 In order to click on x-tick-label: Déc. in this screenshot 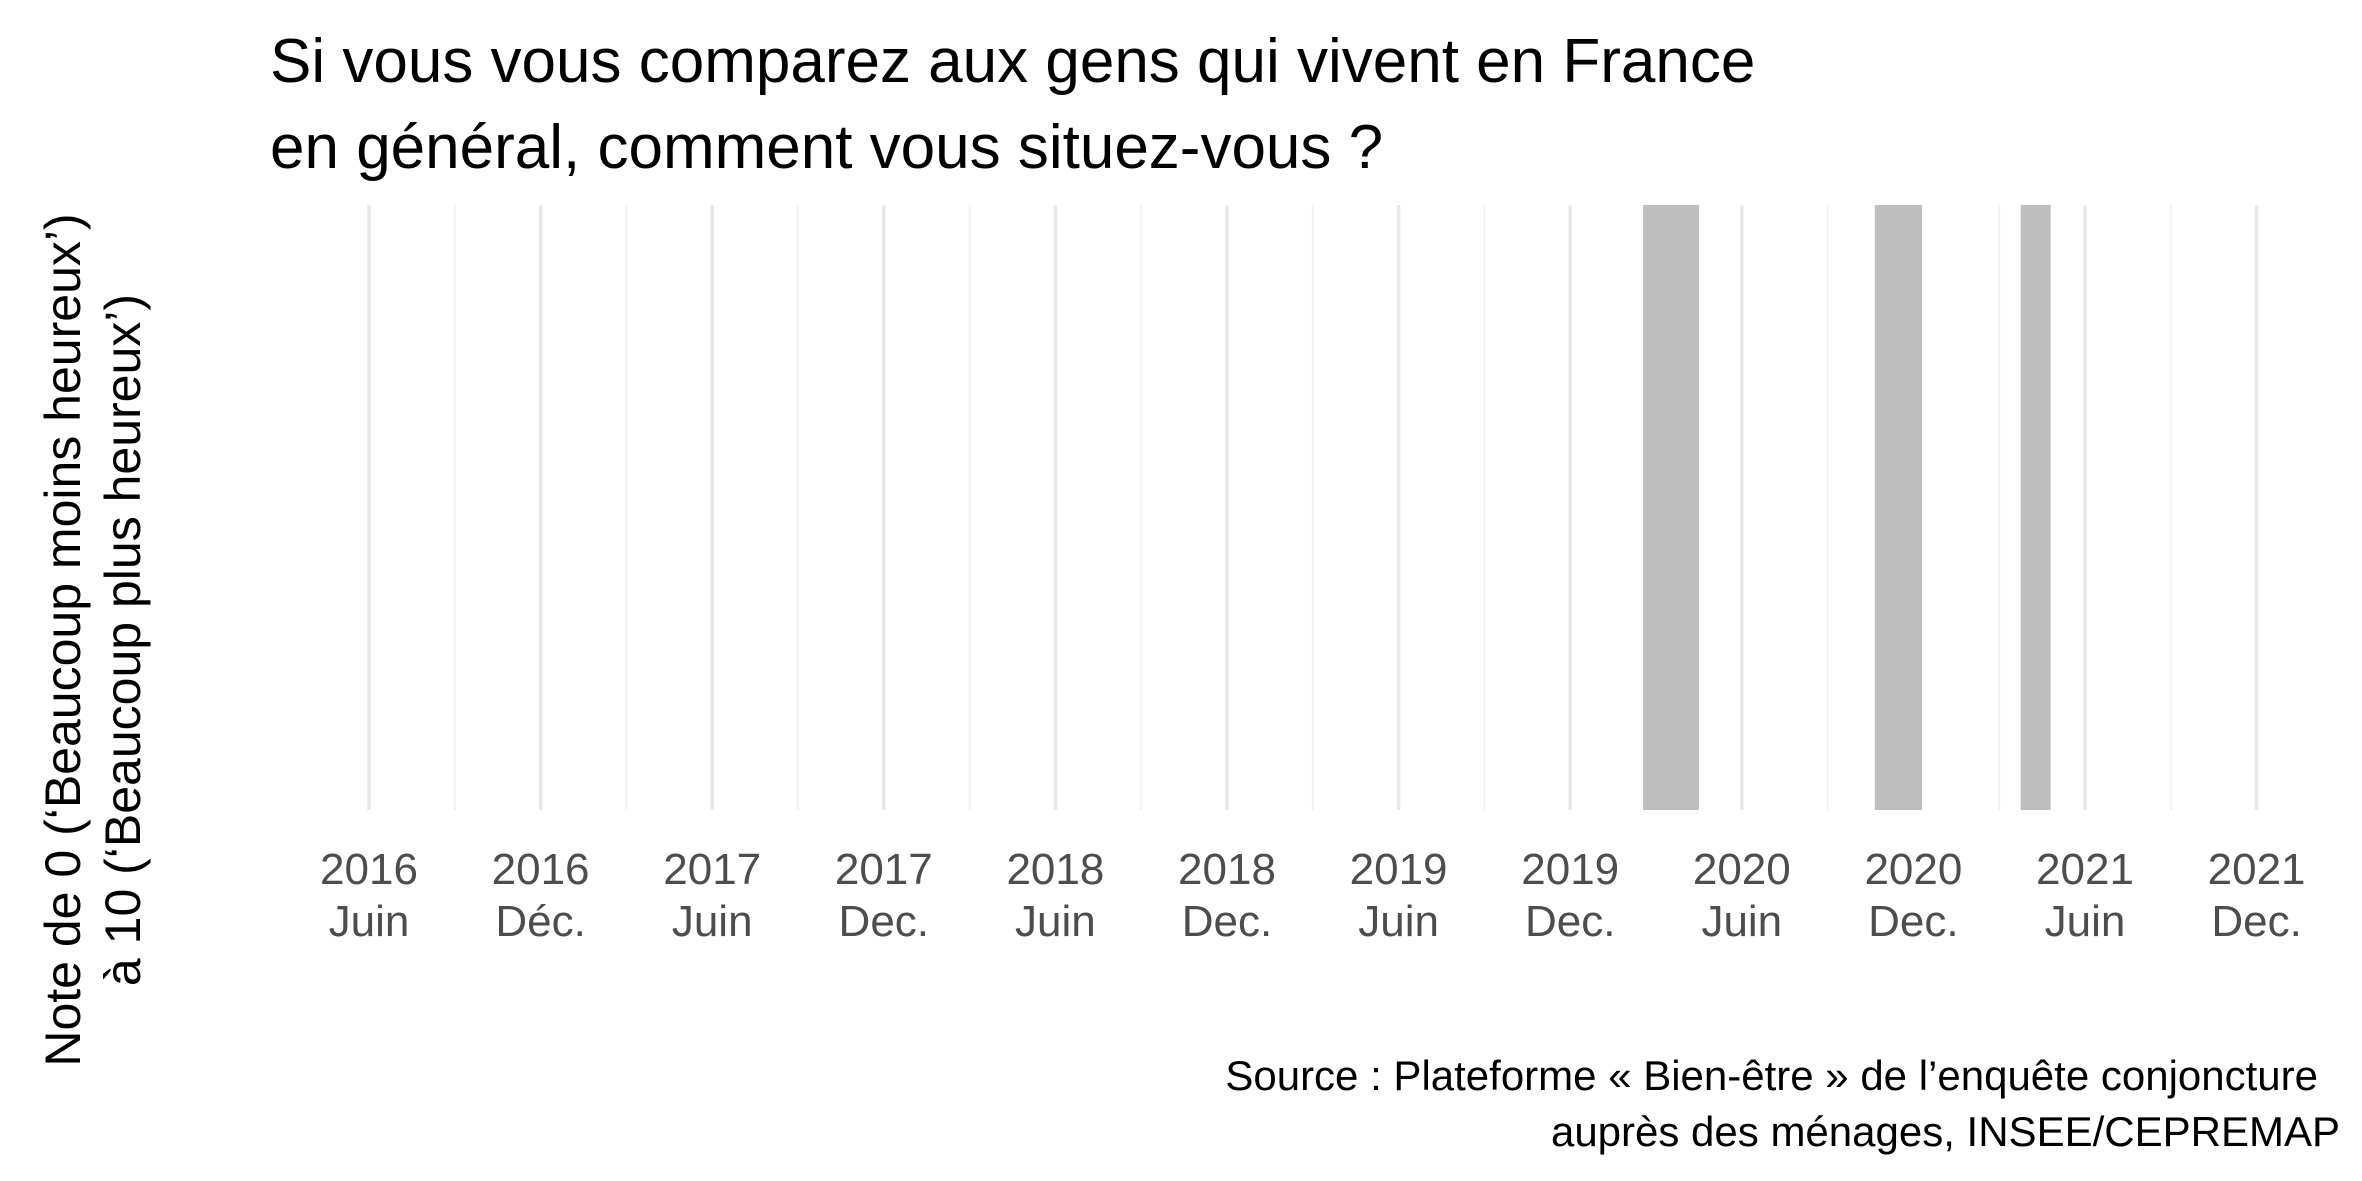, I will do `click(540, 921)`.